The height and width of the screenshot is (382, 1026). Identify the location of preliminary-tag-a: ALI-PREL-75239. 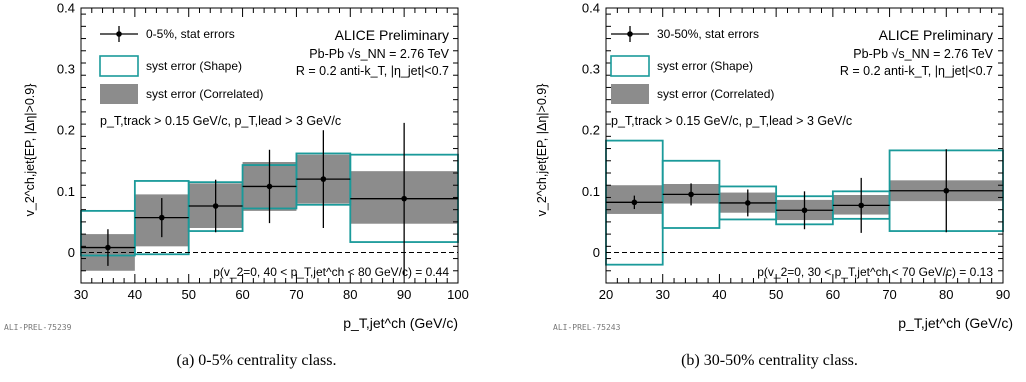
(38, 327).